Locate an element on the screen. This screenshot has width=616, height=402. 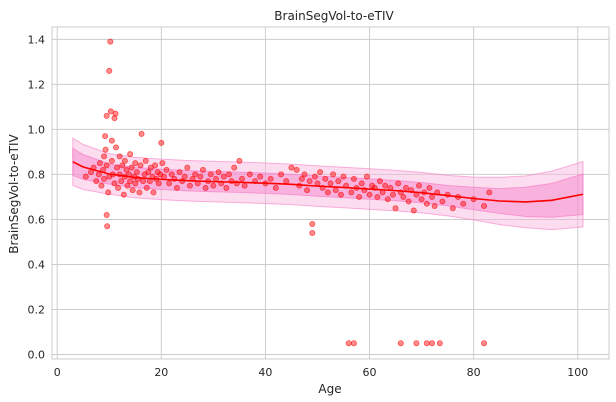
x-tick-label: 20 is located at coordinates (161, 372).